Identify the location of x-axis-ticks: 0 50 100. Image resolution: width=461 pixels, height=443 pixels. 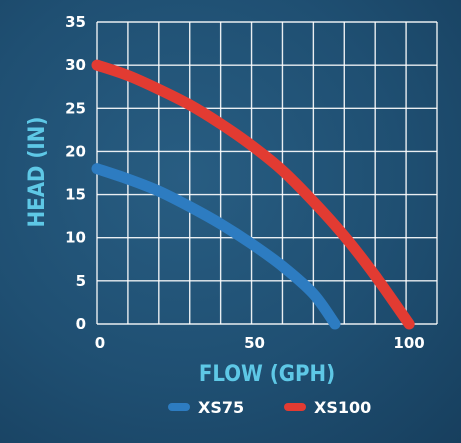
(260, 343).